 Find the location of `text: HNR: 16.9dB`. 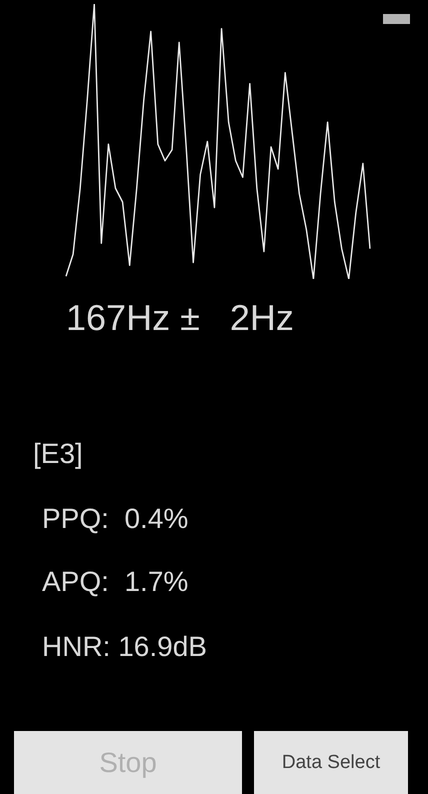

text: HNR: 16.9dB is located at coordinates (124, 646).